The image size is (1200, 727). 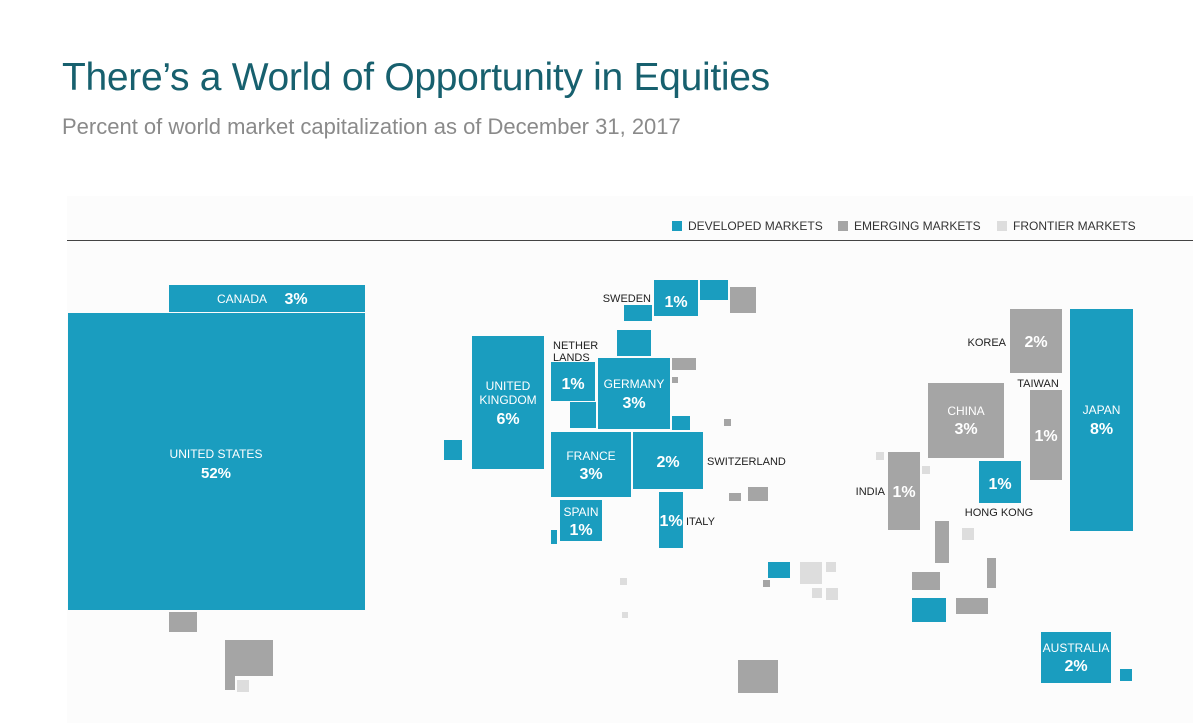 I want to click on value-germany: 3%, so click(x=633, y=403).